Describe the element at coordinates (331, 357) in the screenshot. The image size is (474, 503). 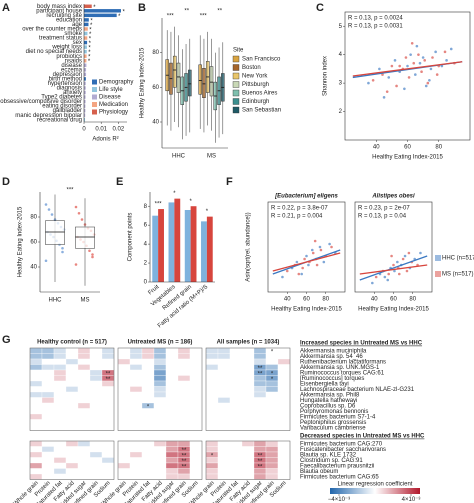
I see `row-label: Akkermansia sp. 54_46` at that location.